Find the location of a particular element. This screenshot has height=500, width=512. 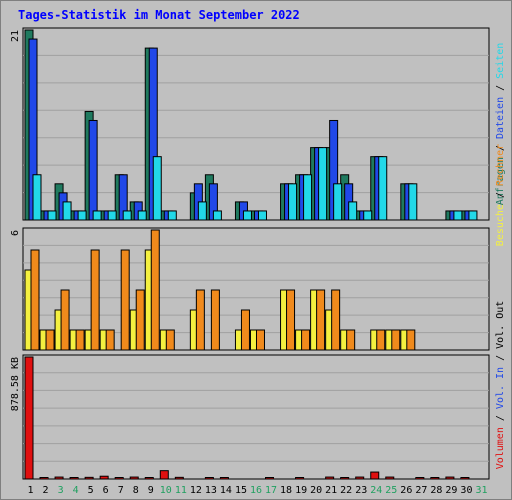

legend-visits: Besuche / Rechner is located at coordinates (500, 195).